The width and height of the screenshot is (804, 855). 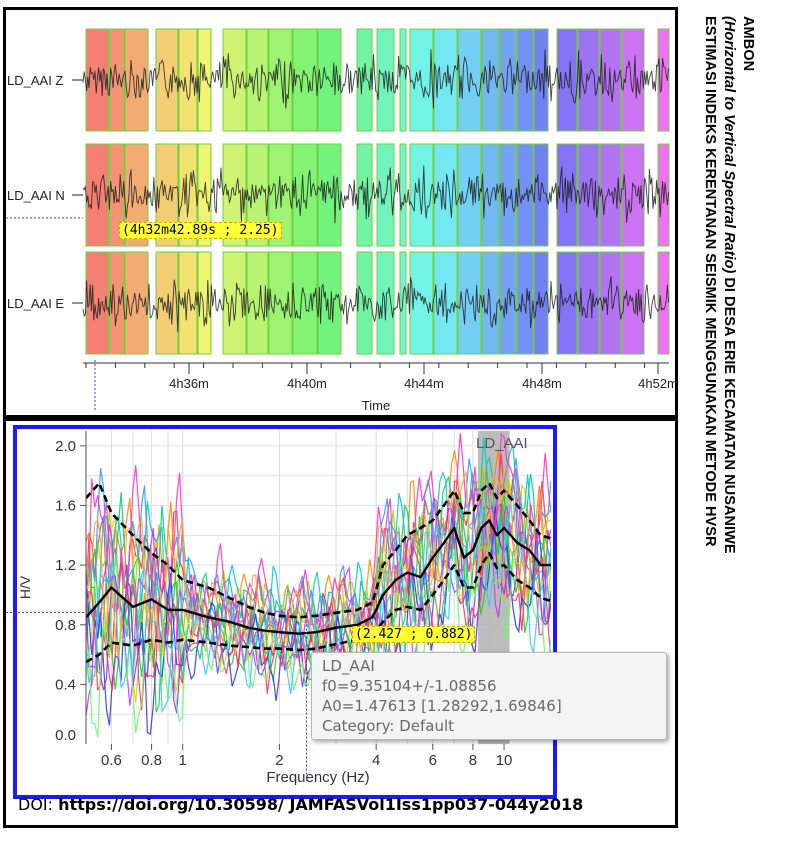 What do you see at coordinates (748, 43) in the screenshot?
I see `title-line-3: AMBON` at bounding box center [748, 43].